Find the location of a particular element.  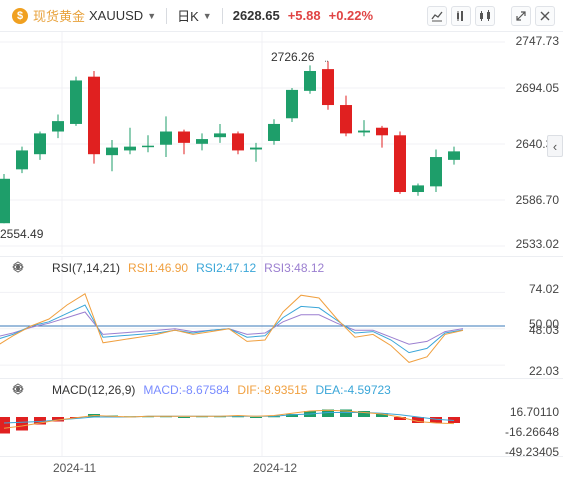

close-icon is located at coordinates (545, 16).